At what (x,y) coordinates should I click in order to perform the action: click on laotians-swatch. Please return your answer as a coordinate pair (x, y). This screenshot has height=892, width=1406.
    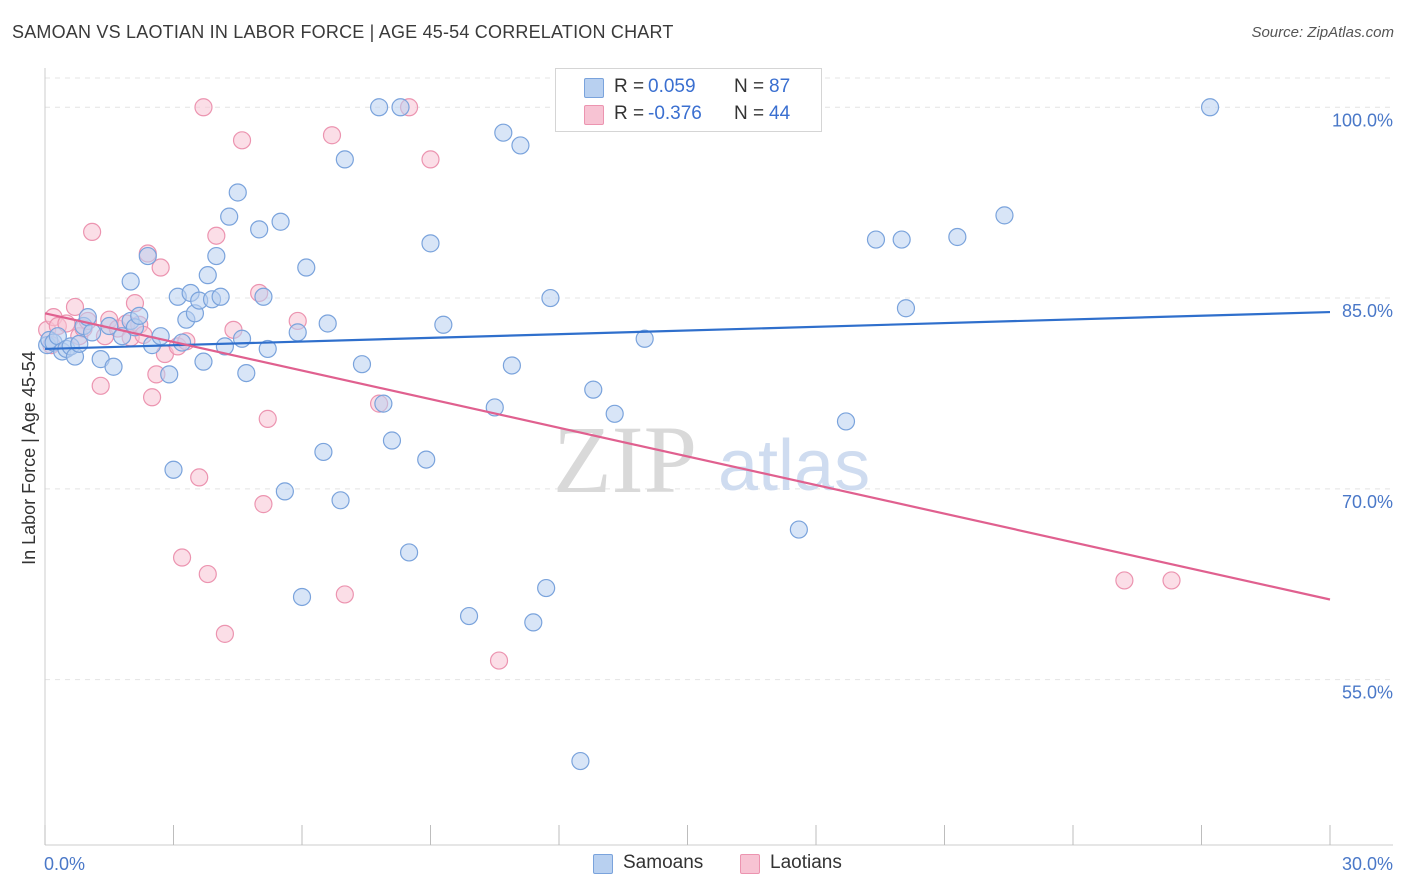
    Looking at the image, I should click on (594, 115).